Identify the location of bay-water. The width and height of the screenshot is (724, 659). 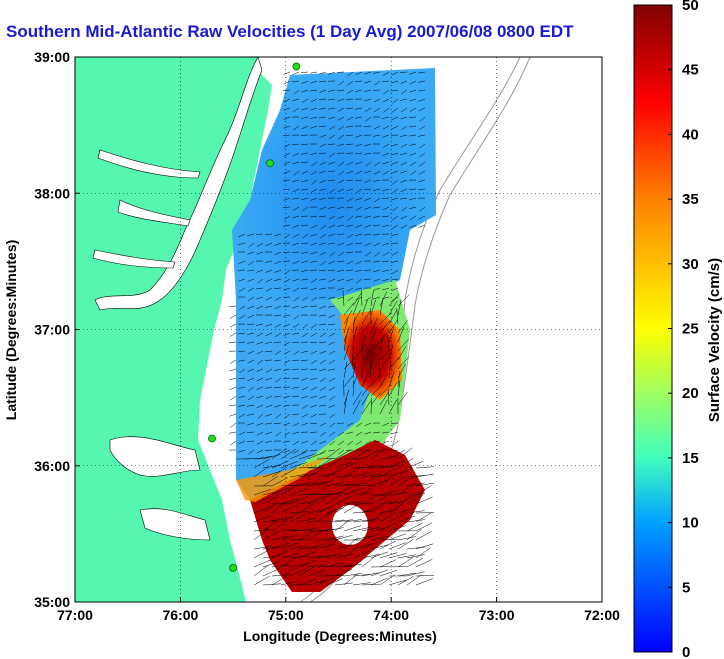
(178, 184).